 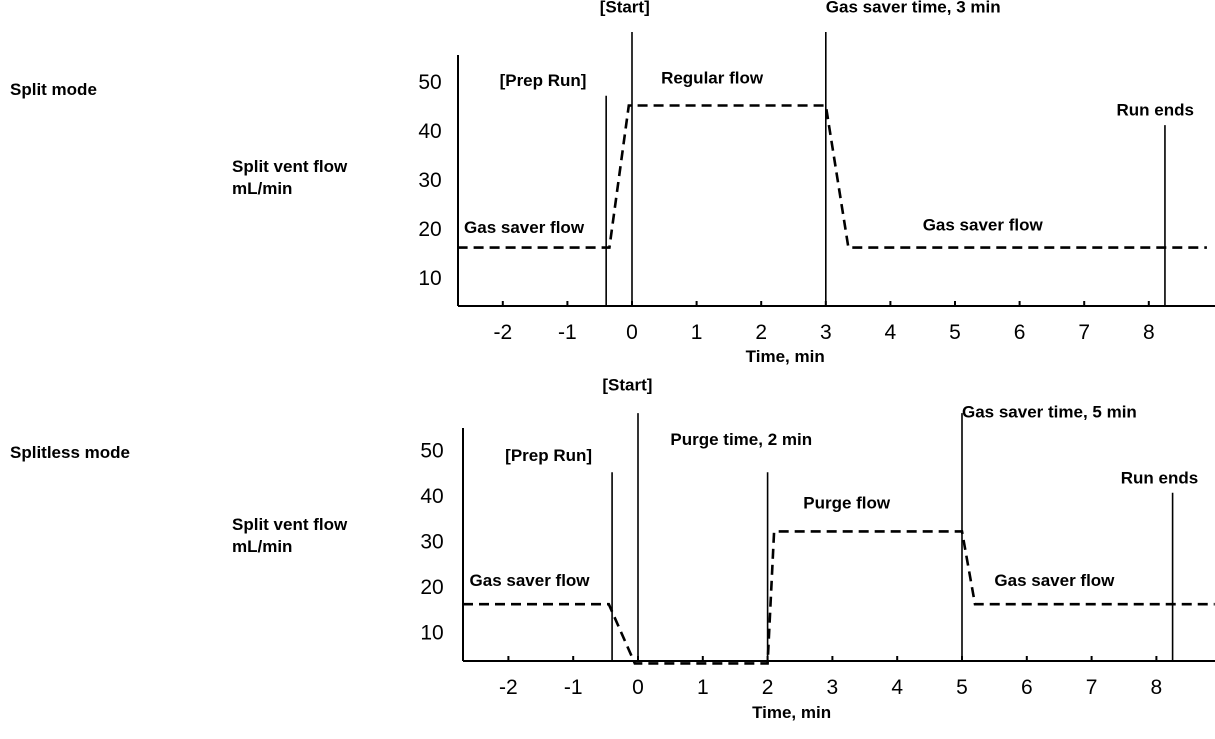 I want to click on event-label: Gas saver time, 3 min, so click(x=913, y=8).